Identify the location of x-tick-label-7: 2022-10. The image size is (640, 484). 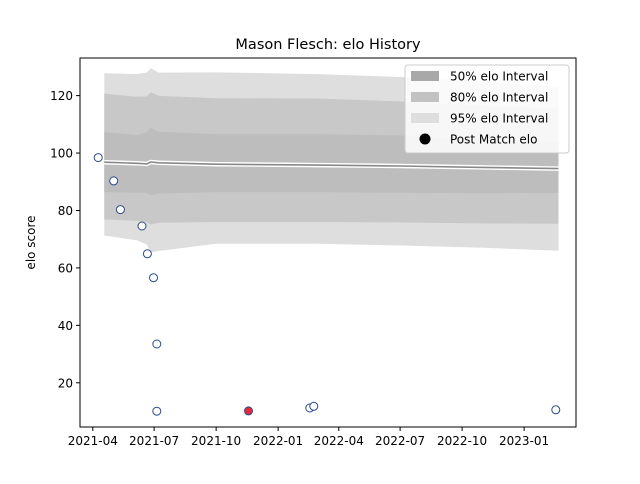
(462, 441).